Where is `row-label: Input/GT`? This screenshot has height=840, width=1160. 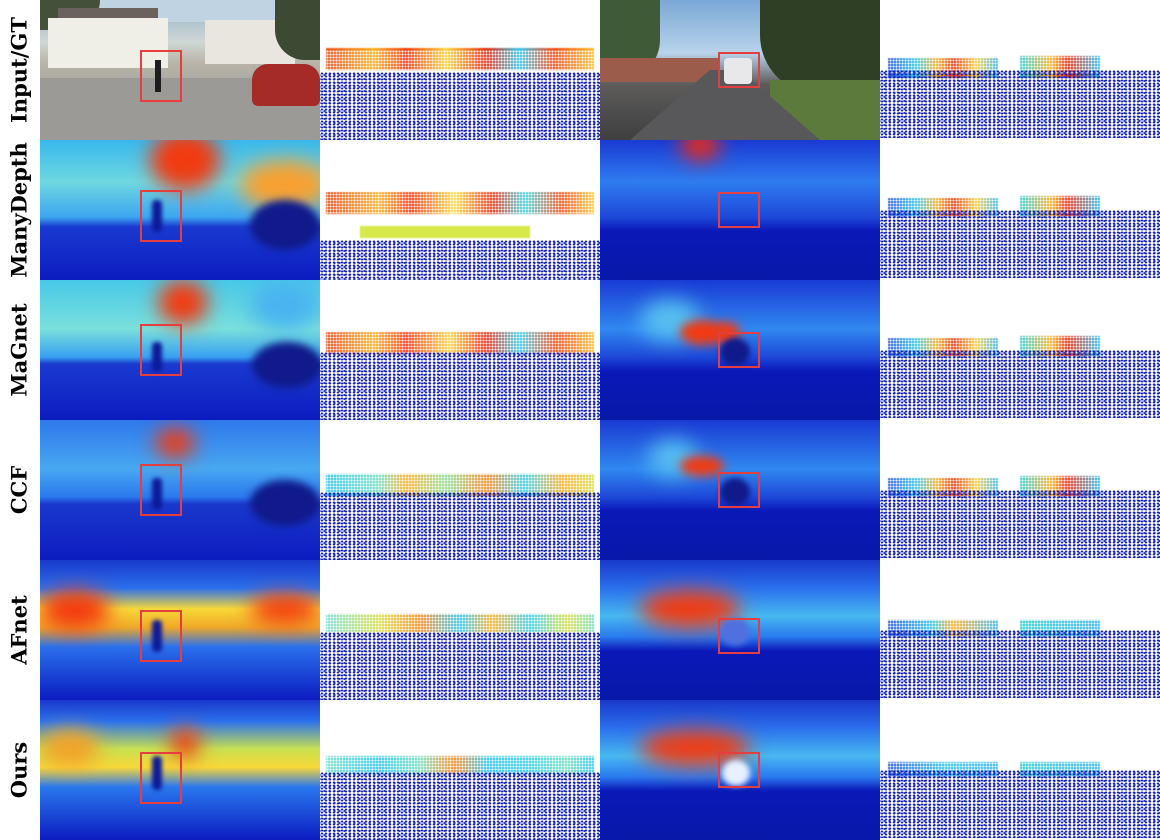
row-label: Input/GT is located at coordinates (19, 70).